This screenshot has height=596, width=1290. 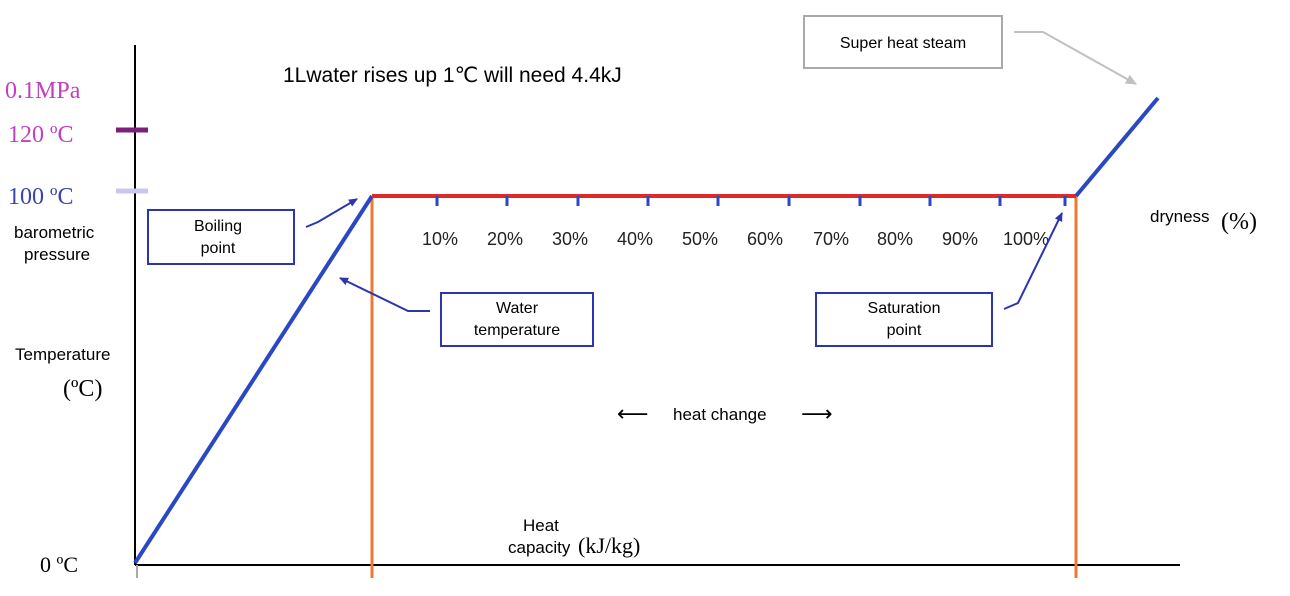 What do you see at coordinates (570, 239) in the screenshot?
I see `dryness-label-30: 30%` at bounding box center [570, 239].